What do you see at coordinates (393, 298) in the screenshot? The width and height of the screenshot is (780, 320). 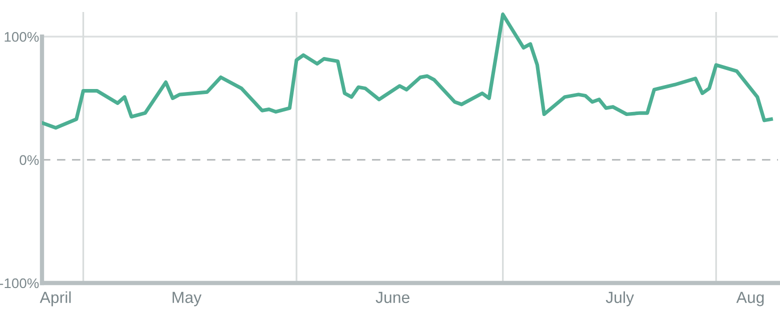 I see `x-tick-label: June` at bounding box center [393, 298].